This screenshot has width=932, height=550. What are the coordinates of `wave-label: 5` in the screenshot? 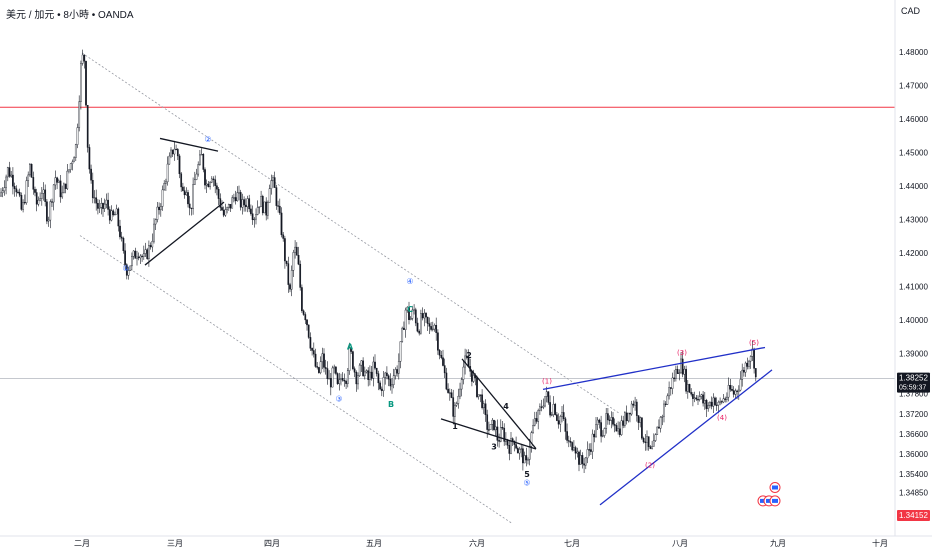 It's located at (527, 474).